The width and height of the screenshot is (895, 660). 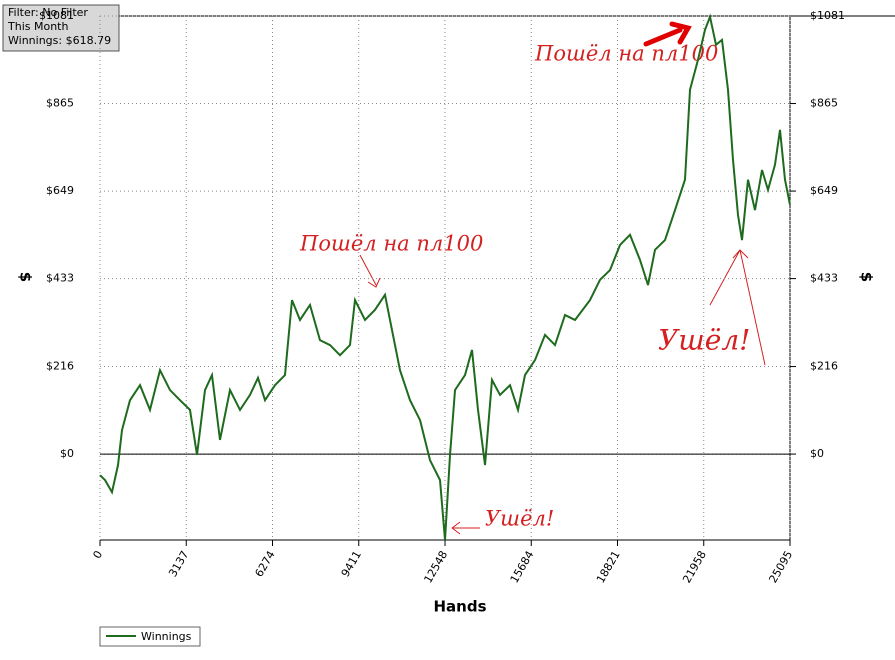 What do you see at coordinates (694, 567) in the screenshot?
I see `x-tick-label: 21958` at bounding box center [694, 567].